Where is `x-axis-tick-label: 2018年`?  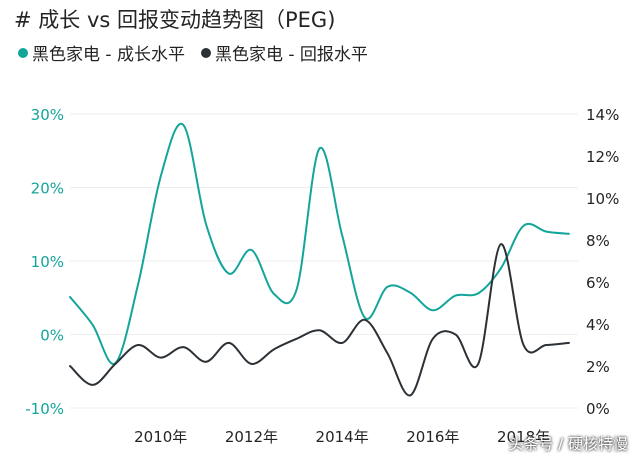
x-axis-tick-label: 2018年 is located at coordinates (523, 437).